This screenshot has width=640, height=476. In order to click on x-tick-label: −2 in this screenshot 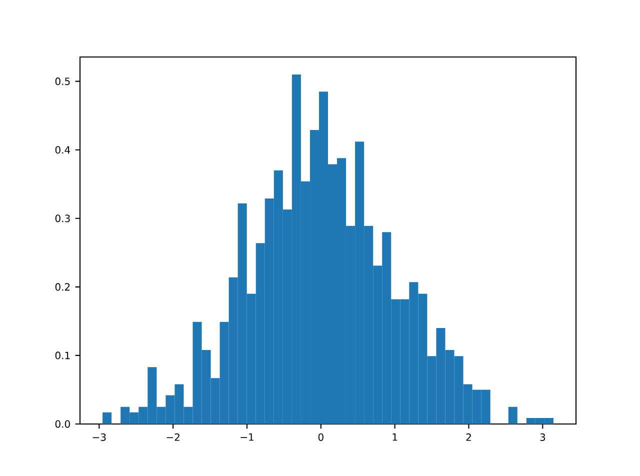, I will do `click(173, 437)`.